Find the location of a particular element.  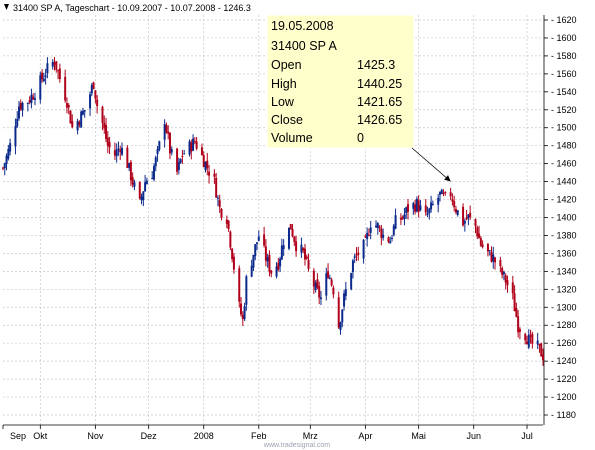

y-tick-label: - 1380 is located at coordinates (564, 235).